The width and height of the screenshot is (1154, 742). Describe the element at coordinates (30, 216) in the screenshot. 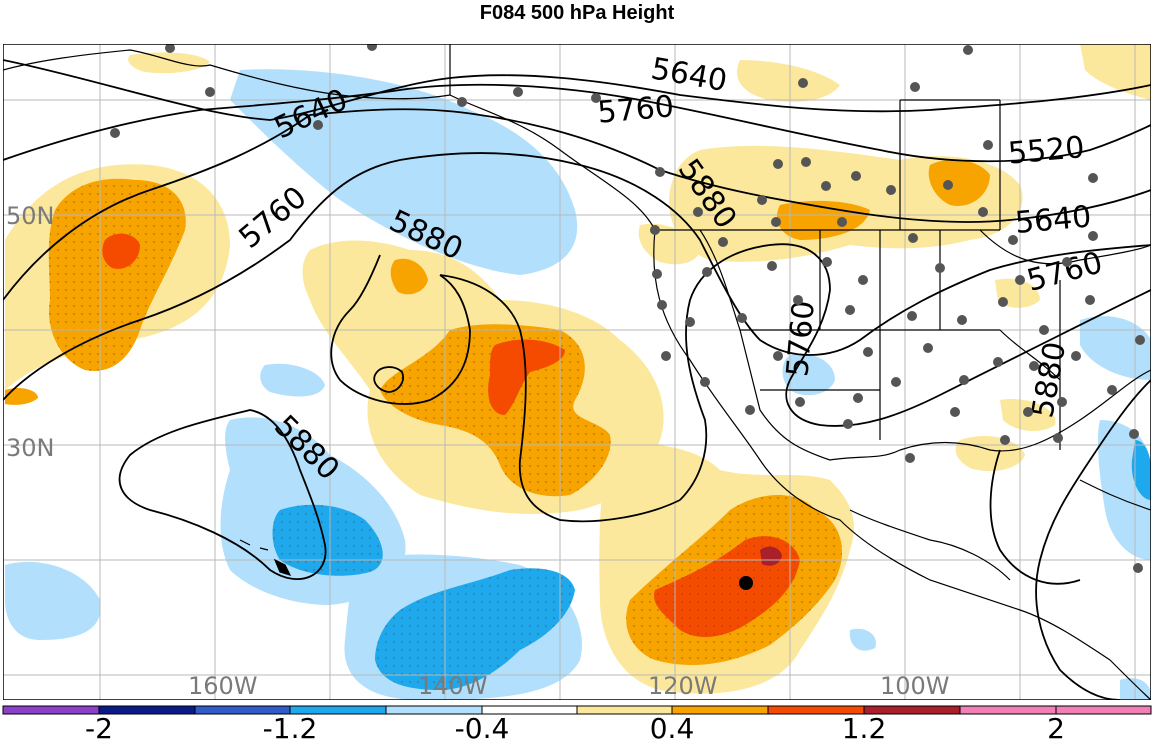

I see `lat-label-50n: 50N` at that location.